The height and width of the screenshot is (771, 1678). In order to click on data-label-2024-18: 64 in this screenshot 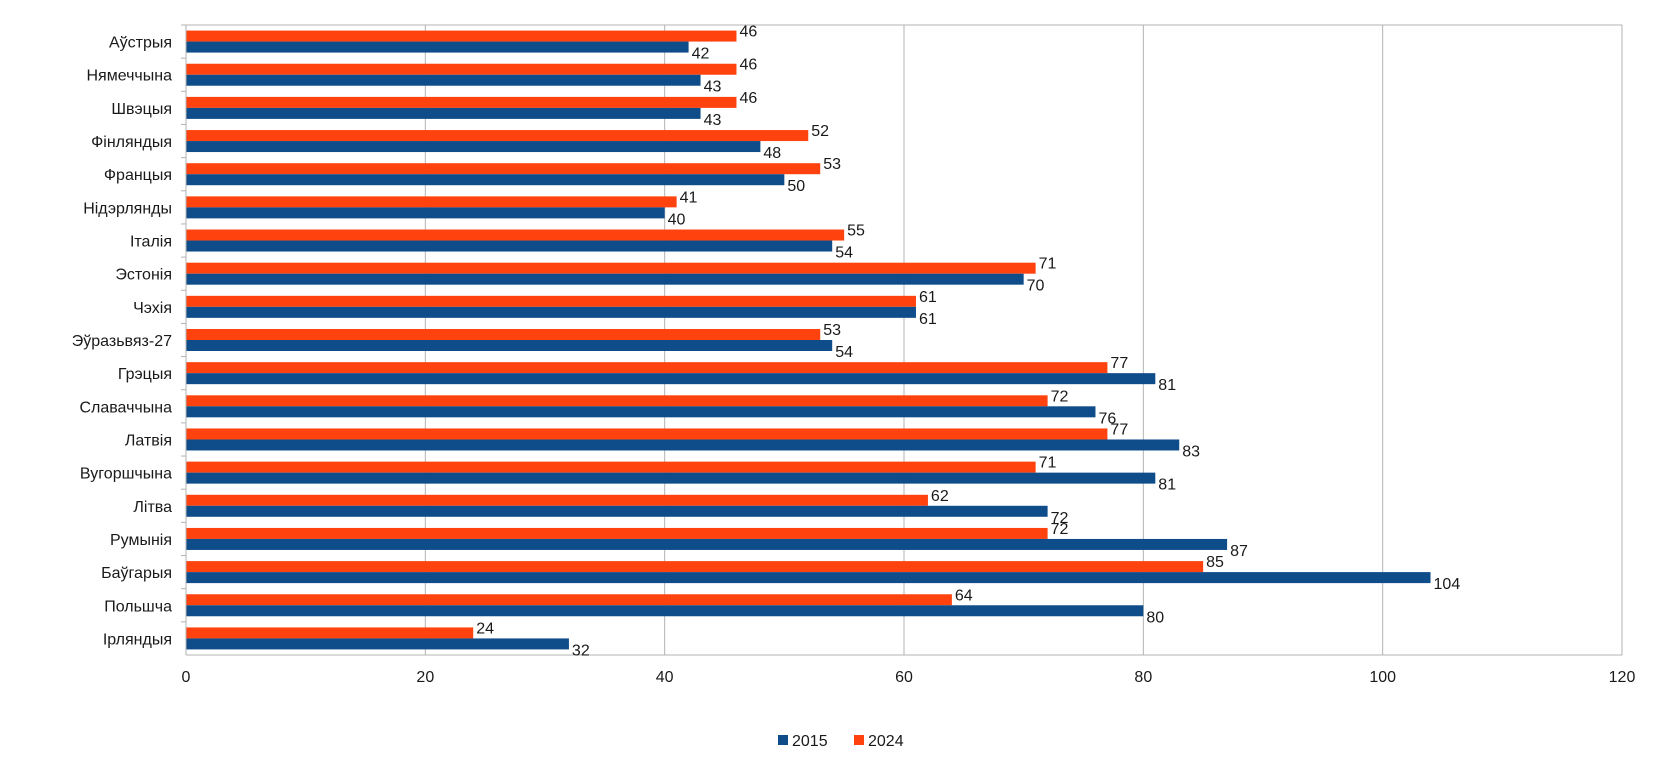, I will do `click(964, 595)`.